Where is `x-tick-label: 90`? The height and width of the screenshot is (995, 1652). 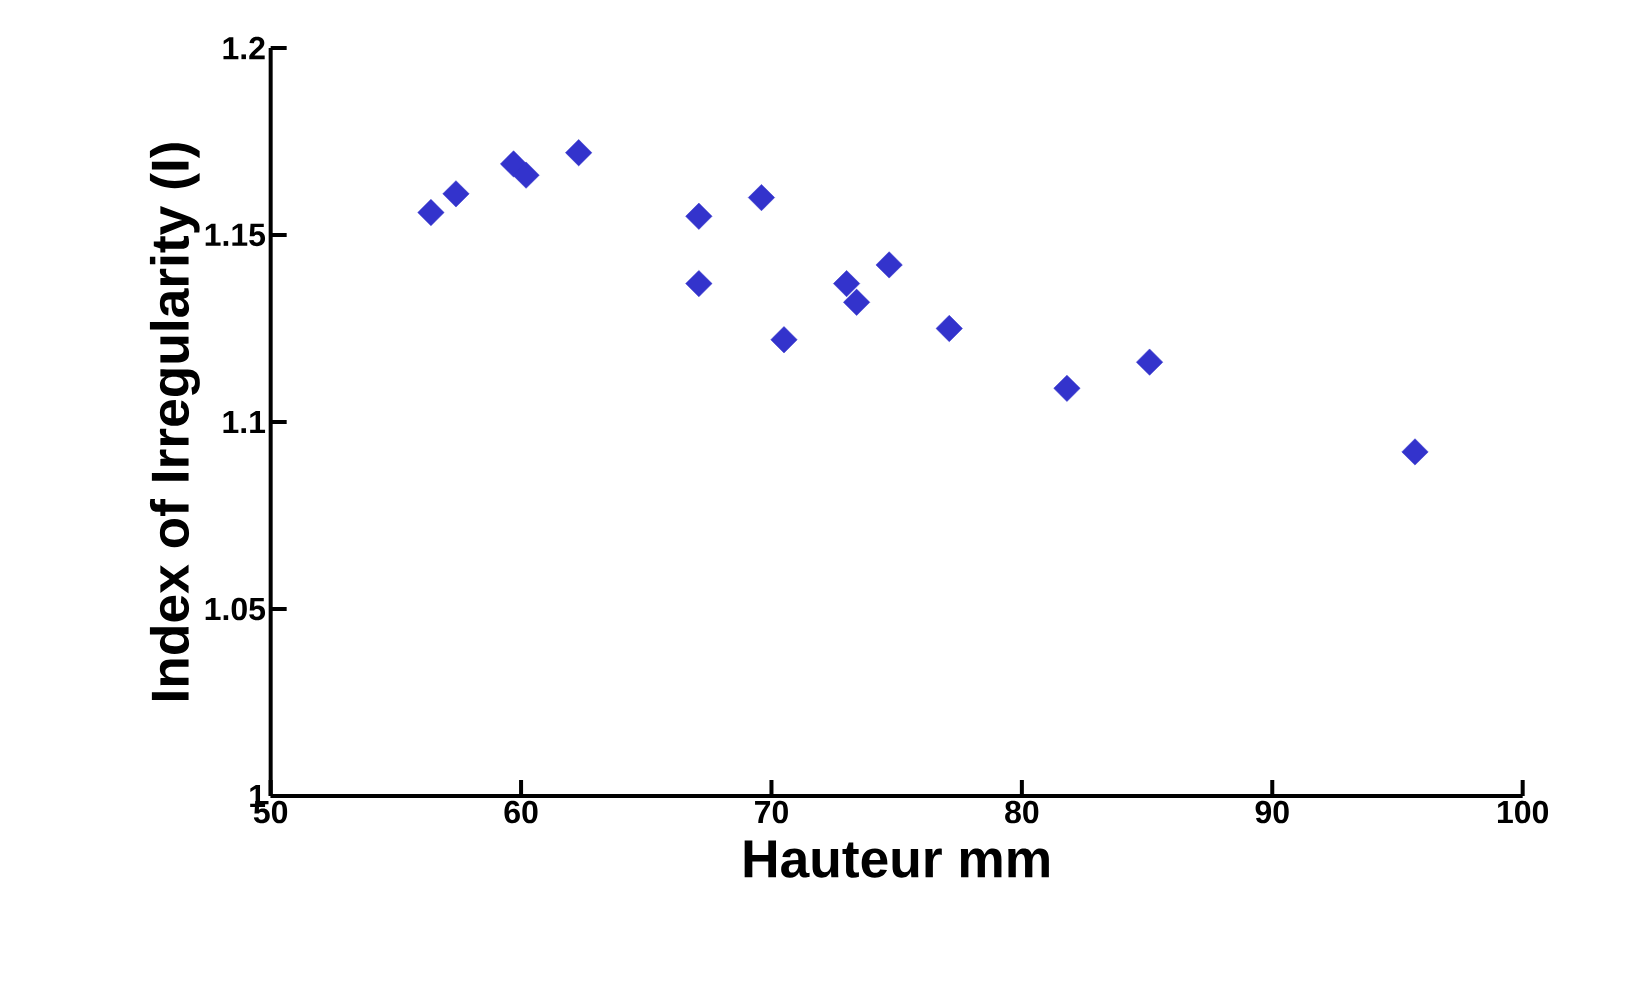
x-tick-label: 90 is located at coordinates (1272, 812).